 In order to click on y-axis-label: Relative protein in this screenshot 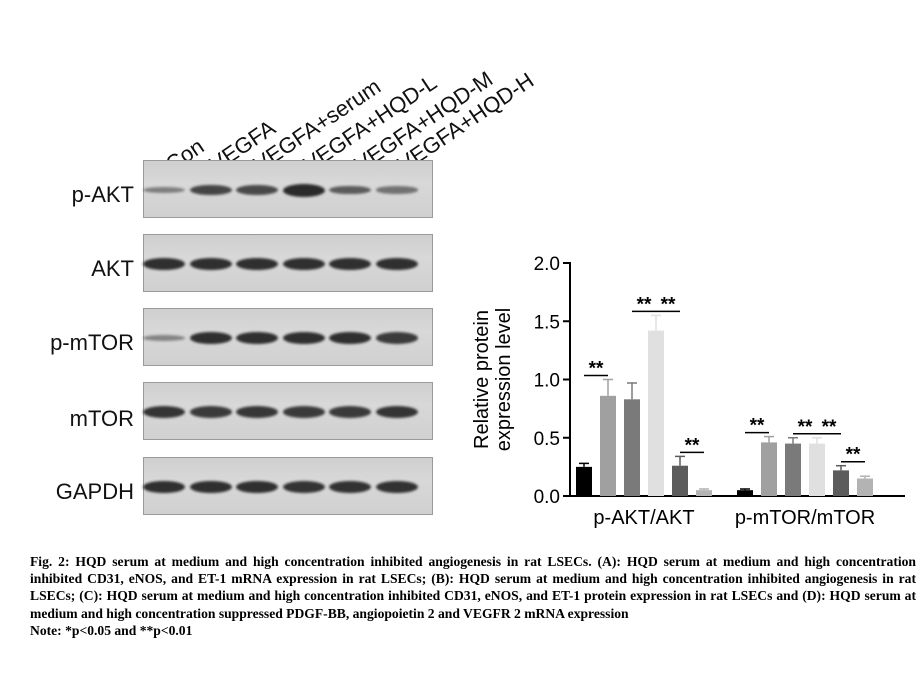, I will do `click(482, 379)`.